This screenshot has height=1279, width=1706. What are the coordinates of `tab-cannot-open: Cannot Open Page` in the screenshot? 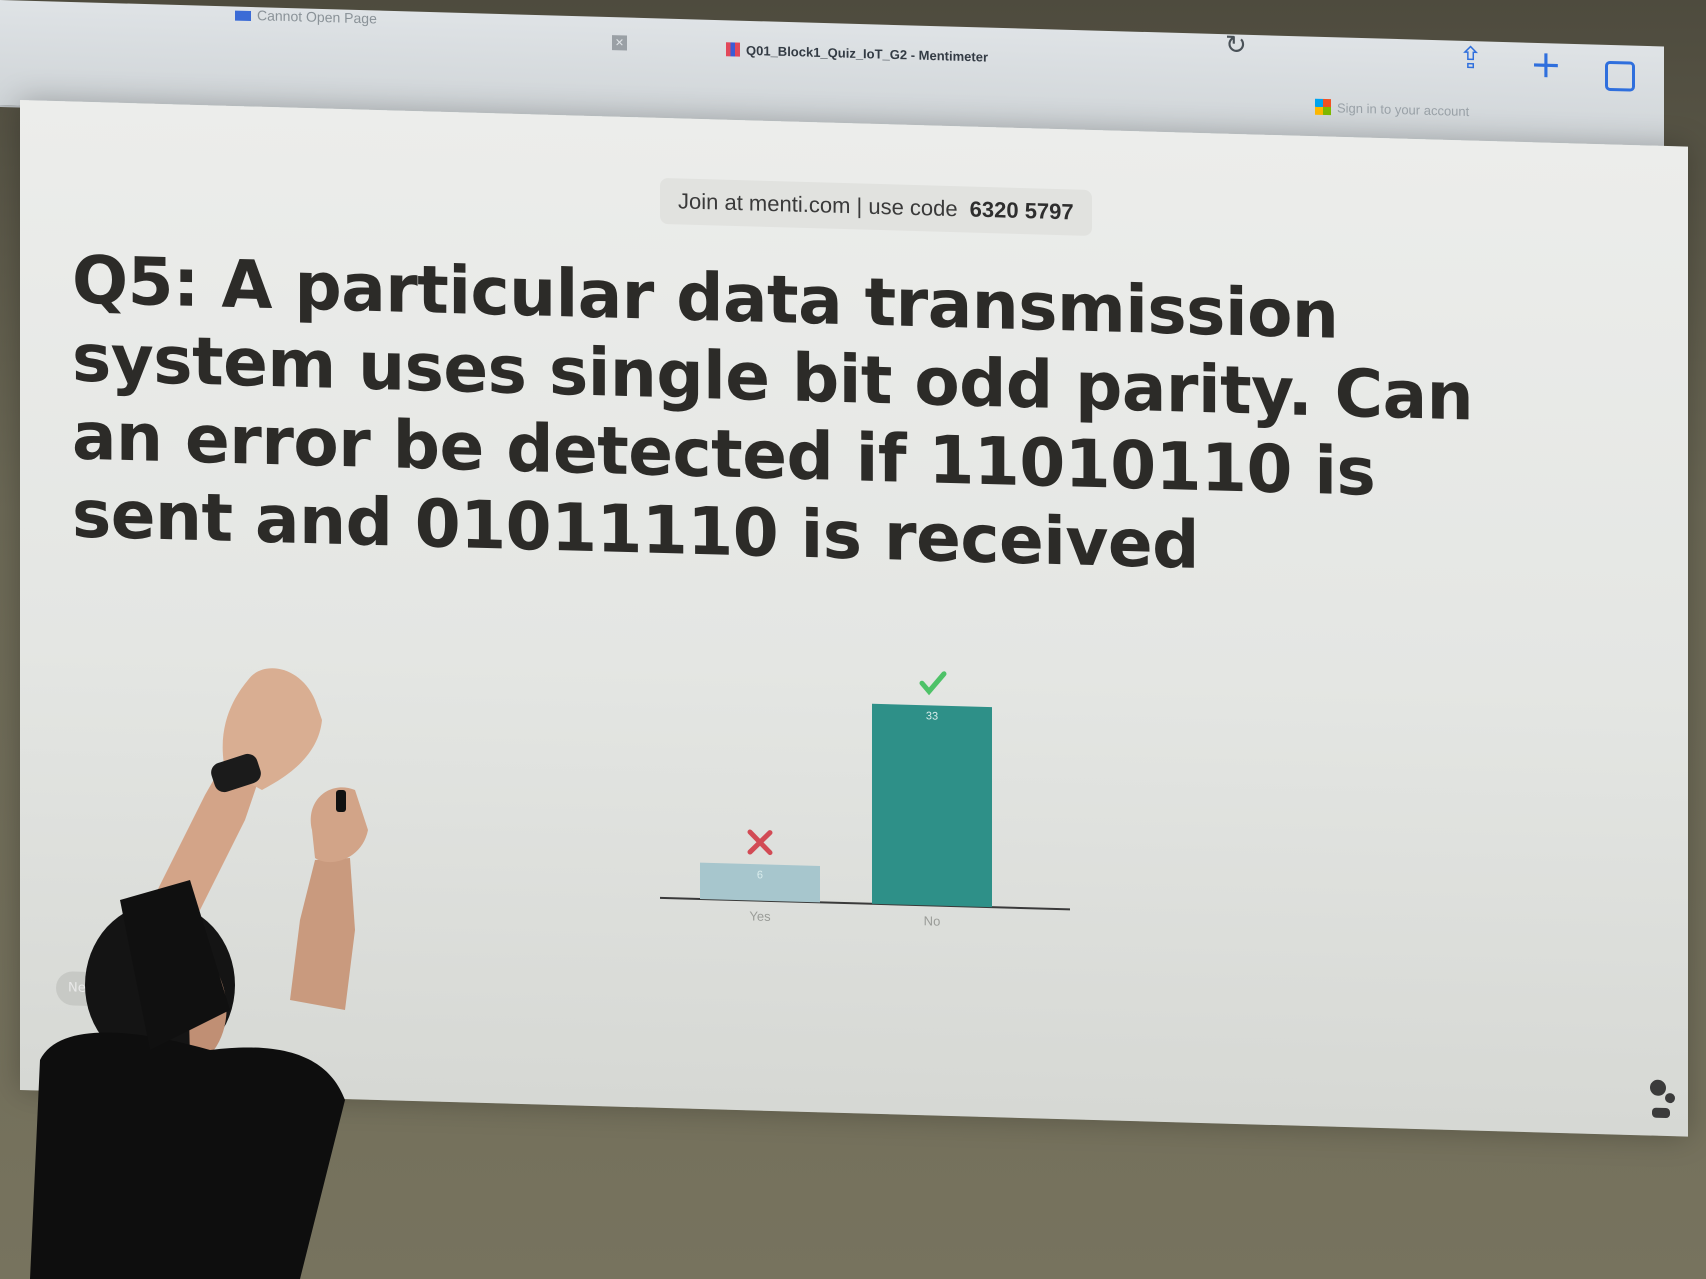 It's located at (306, 17).